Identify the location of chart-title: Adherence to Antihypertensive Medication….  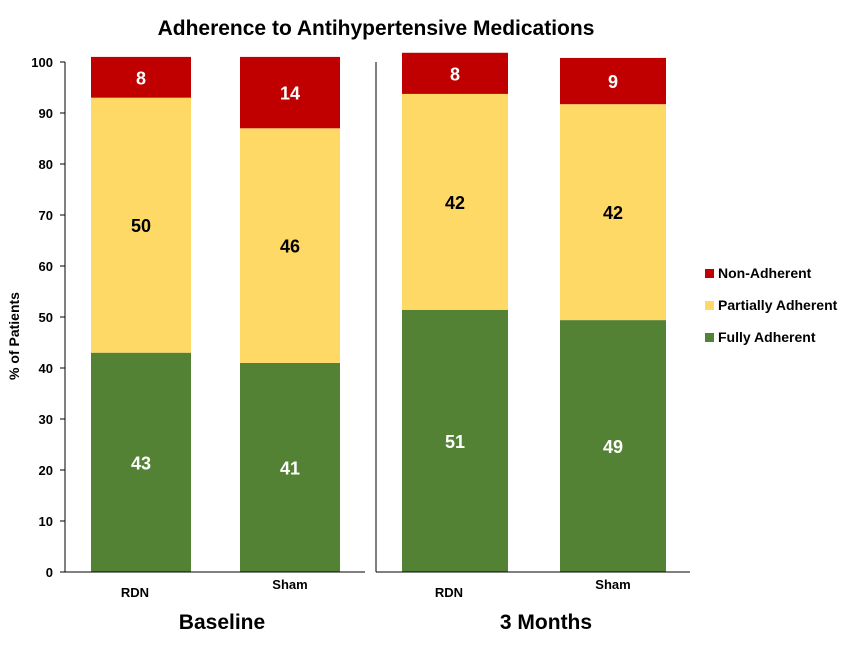
(376, 28).